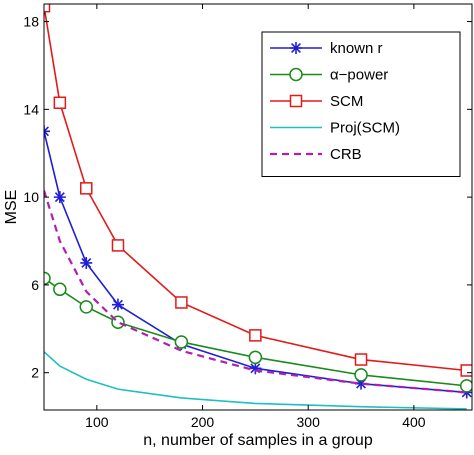 This screenshot has height=455, width=474. Describe the element at coordinates (35, 285) in the screenshot. I see `y-tick-label: 6` at that location.